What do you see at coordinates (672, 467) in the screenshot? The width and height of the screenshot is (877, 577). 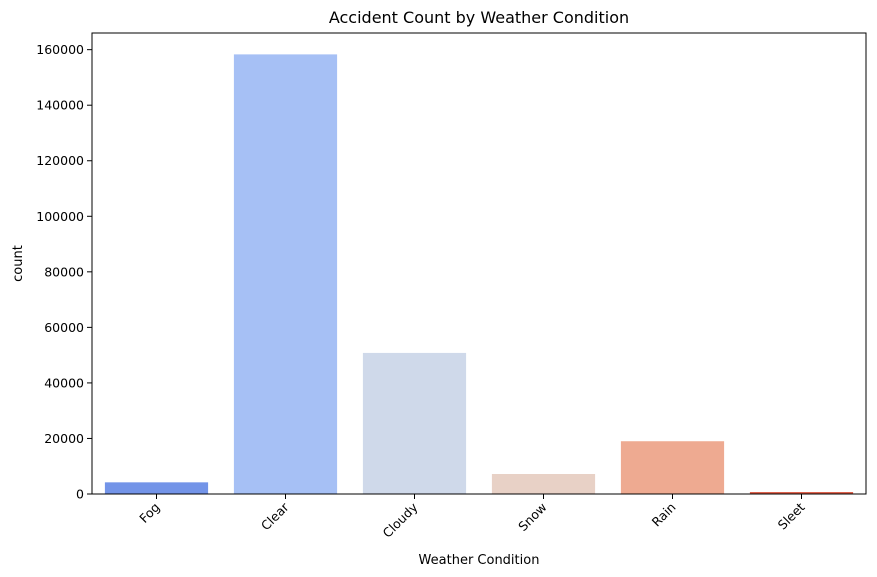 I see `bar-rain` at bounding box center [672, 467].